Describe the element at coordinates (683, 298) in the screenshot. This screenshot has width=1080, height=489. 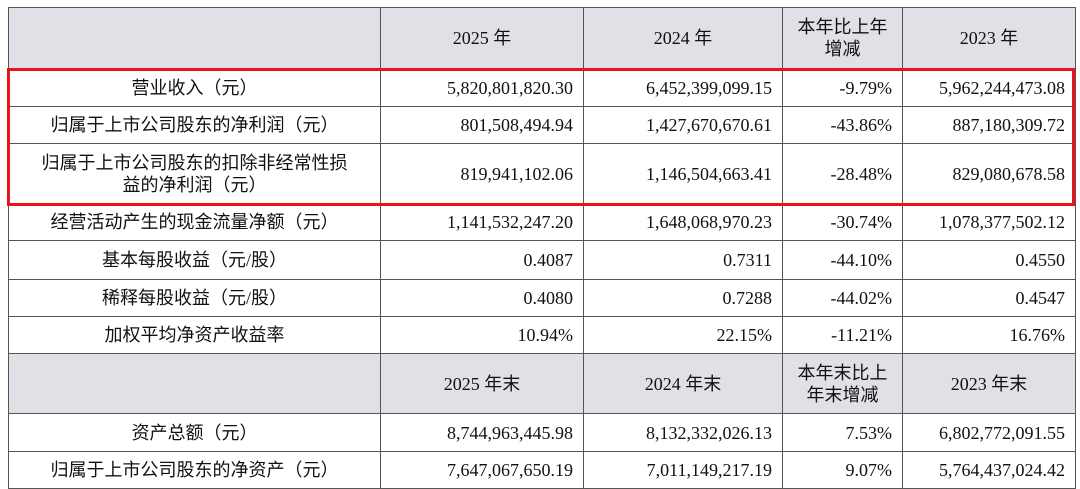
I see `value-cell: 0.7288` at that location.